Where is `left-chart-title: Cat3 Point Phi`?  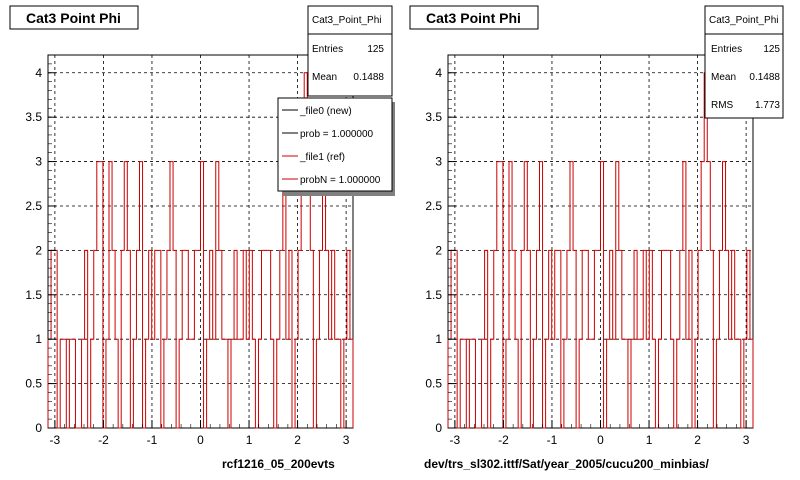 left-chart-title: Cat3 Point Phi is located at coordinates (73, 18).